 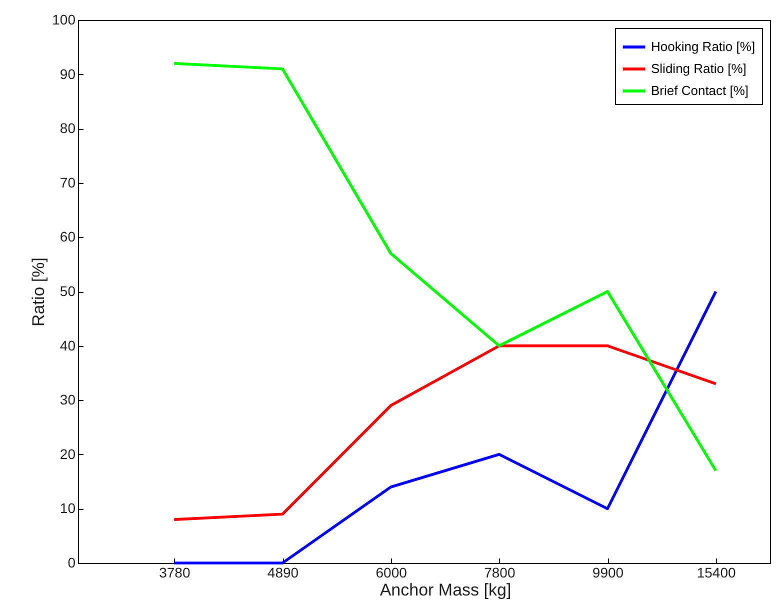 What do you see at coordinates (703, 46) in the screenshot?
I see `legend-label: Hooking Ratio [%]` at bounding box center [703, 46].